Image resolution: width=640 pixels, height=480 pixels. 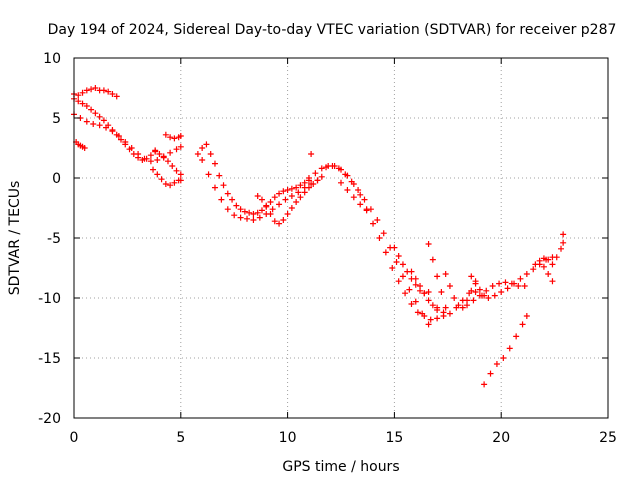 What do you see at coordinates (288, 438) in the screenshot?
I see `x-tick-label: 10` at bounding box center [288, 438].